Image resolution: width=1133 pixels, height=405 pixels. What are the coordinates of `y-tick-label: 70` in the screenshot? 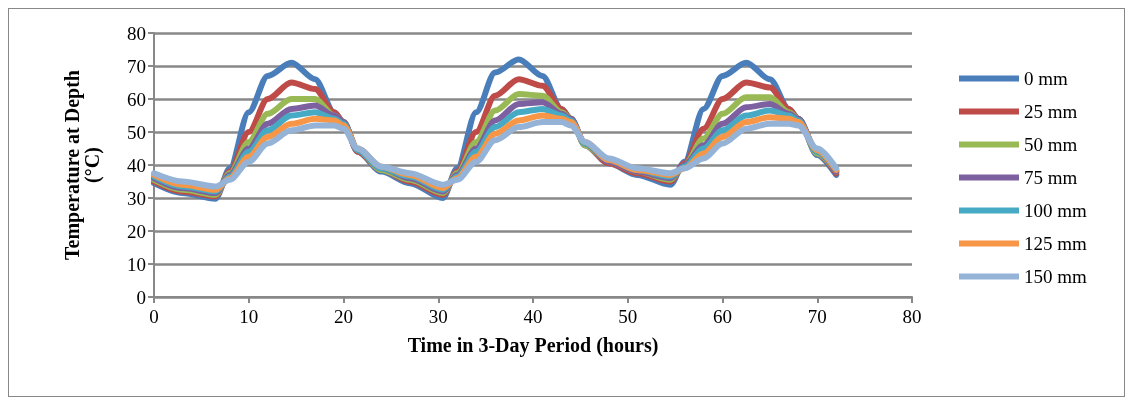 It's located at (136, 66).